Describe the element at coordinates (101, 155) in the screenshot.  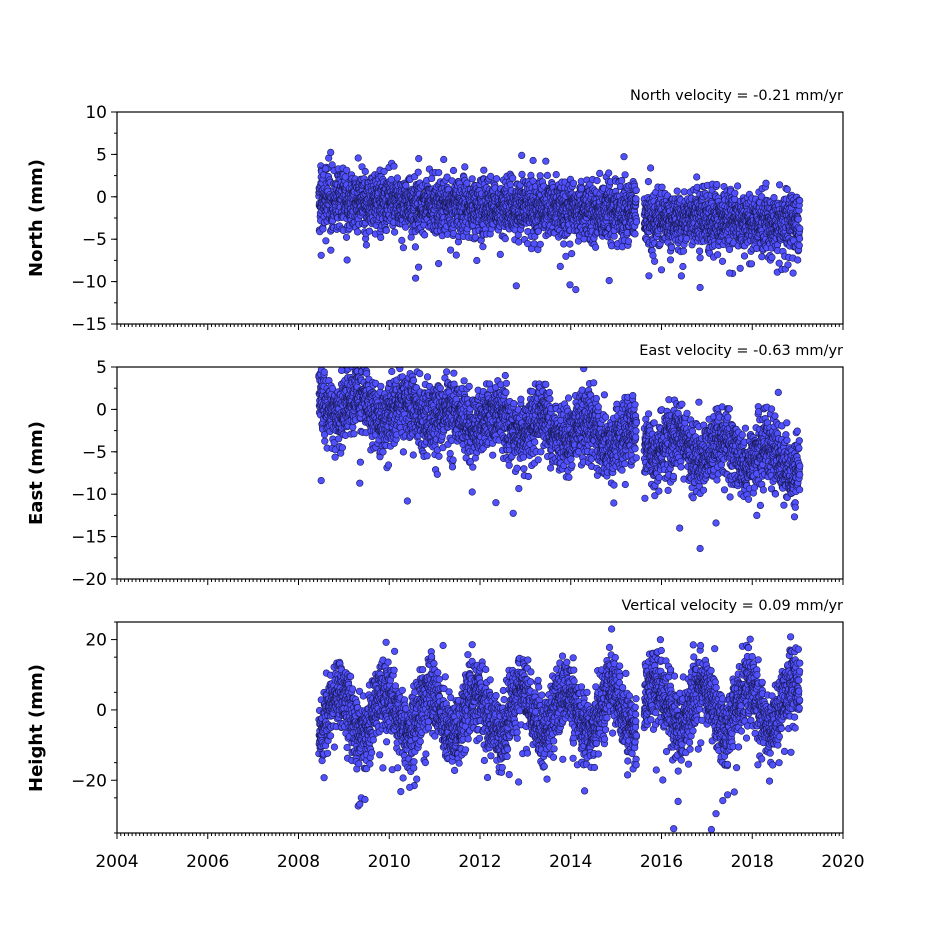
I see `north-y-tick-label: 5` at that location.